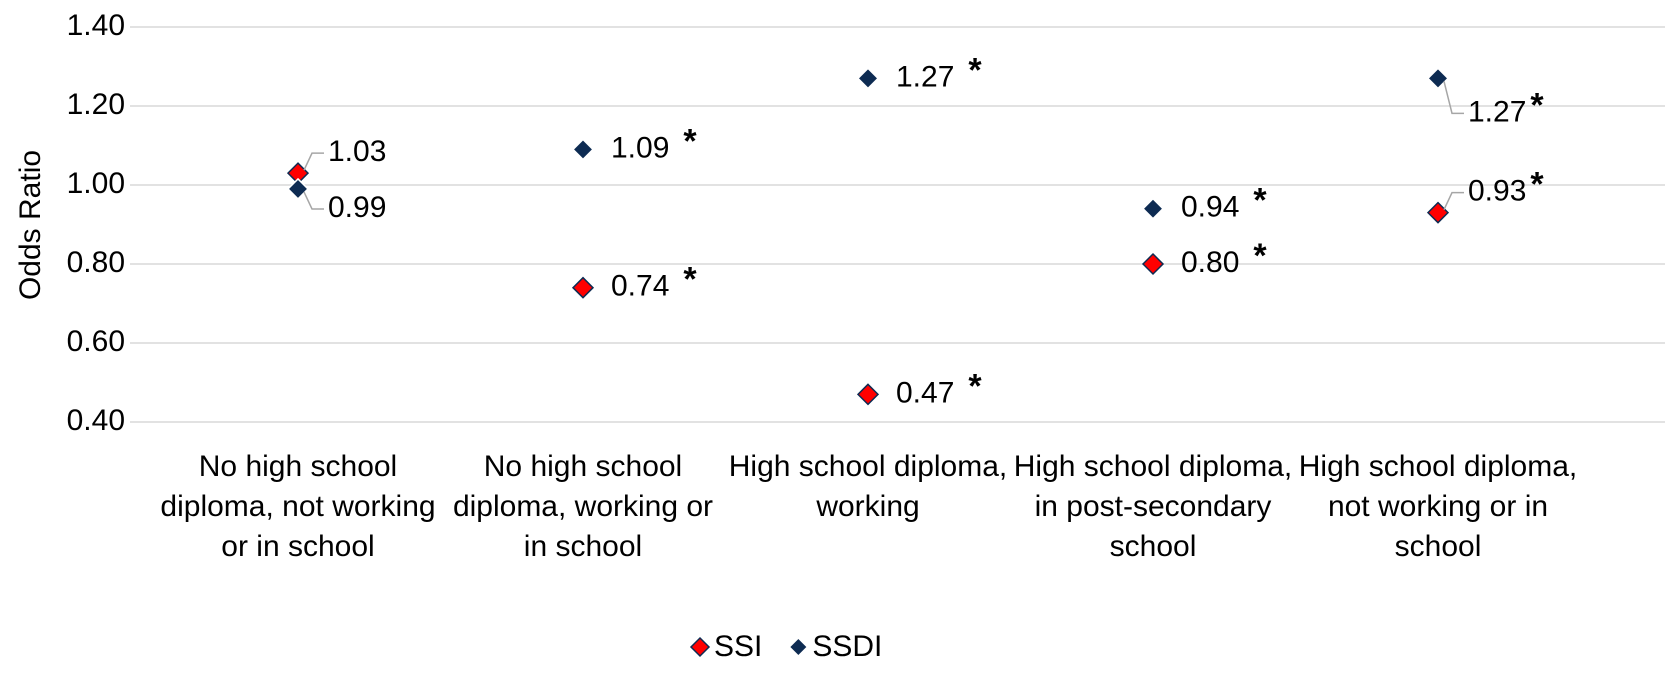  I want to click on data-label: 1.09, so click(640, 147).